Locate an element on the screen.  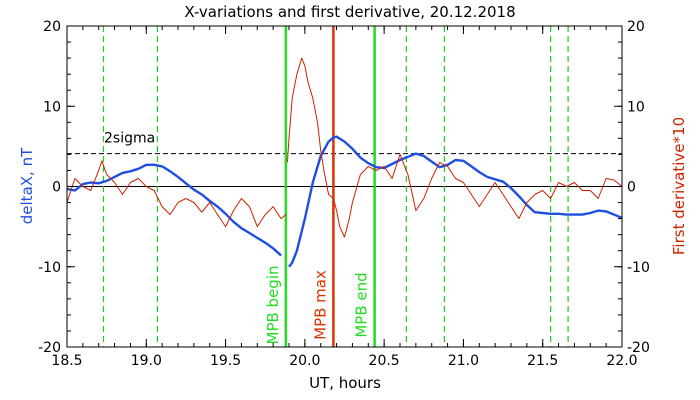
y-left-tick-label-3: -10 is located at coordinates (49, 268).